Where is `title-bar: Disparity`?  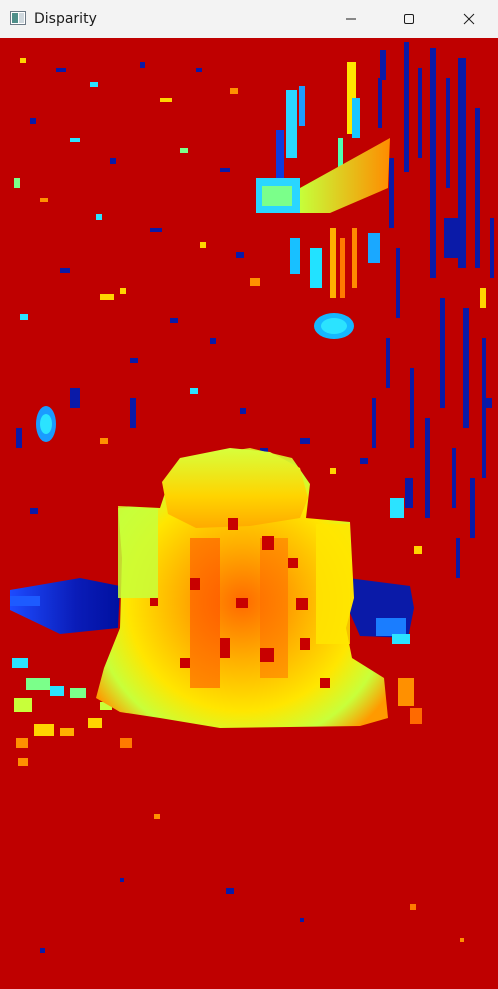 title-bar: Disparity is located at coordinates (249, 19).